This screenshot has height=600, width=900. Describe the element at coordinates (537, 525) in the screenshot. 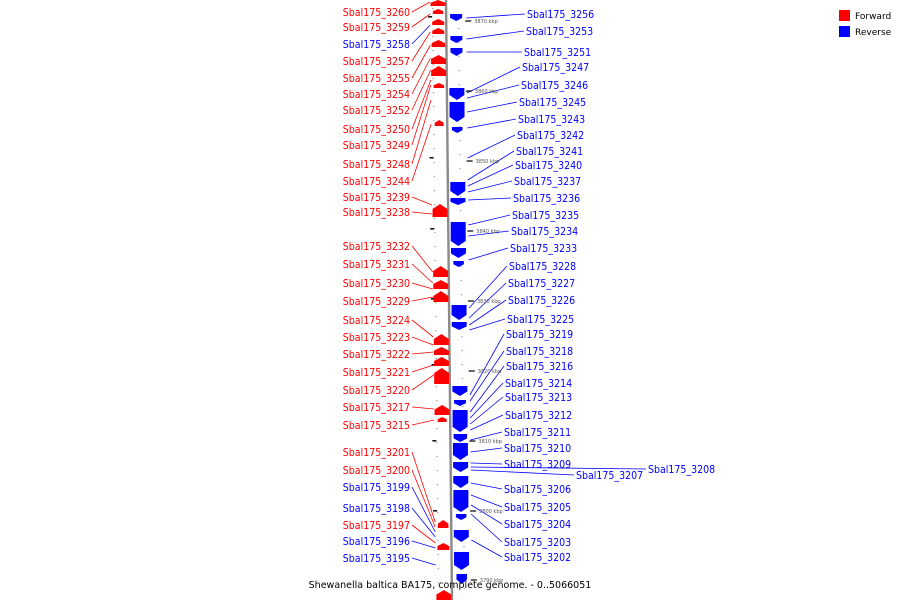

I see `gene-label: Sbal175_3204` at that location.